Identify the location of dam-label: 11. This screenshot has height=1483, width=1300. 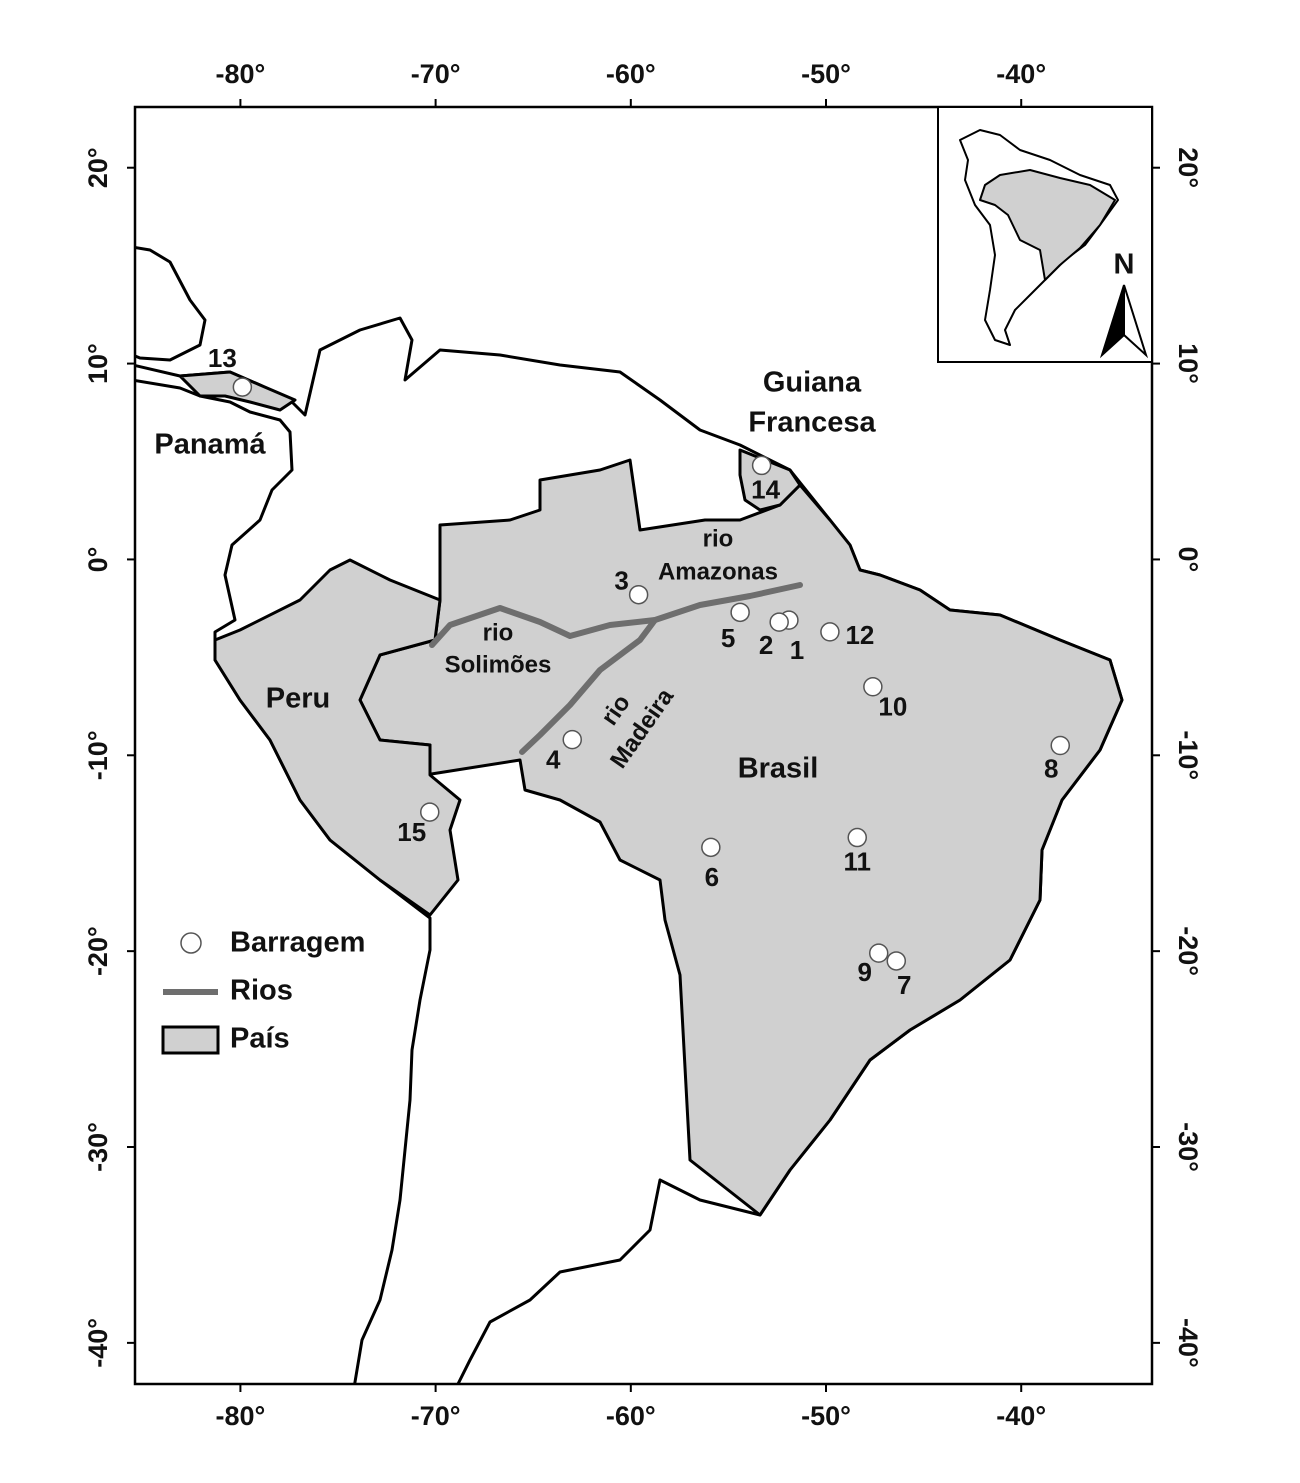
(857, 861).